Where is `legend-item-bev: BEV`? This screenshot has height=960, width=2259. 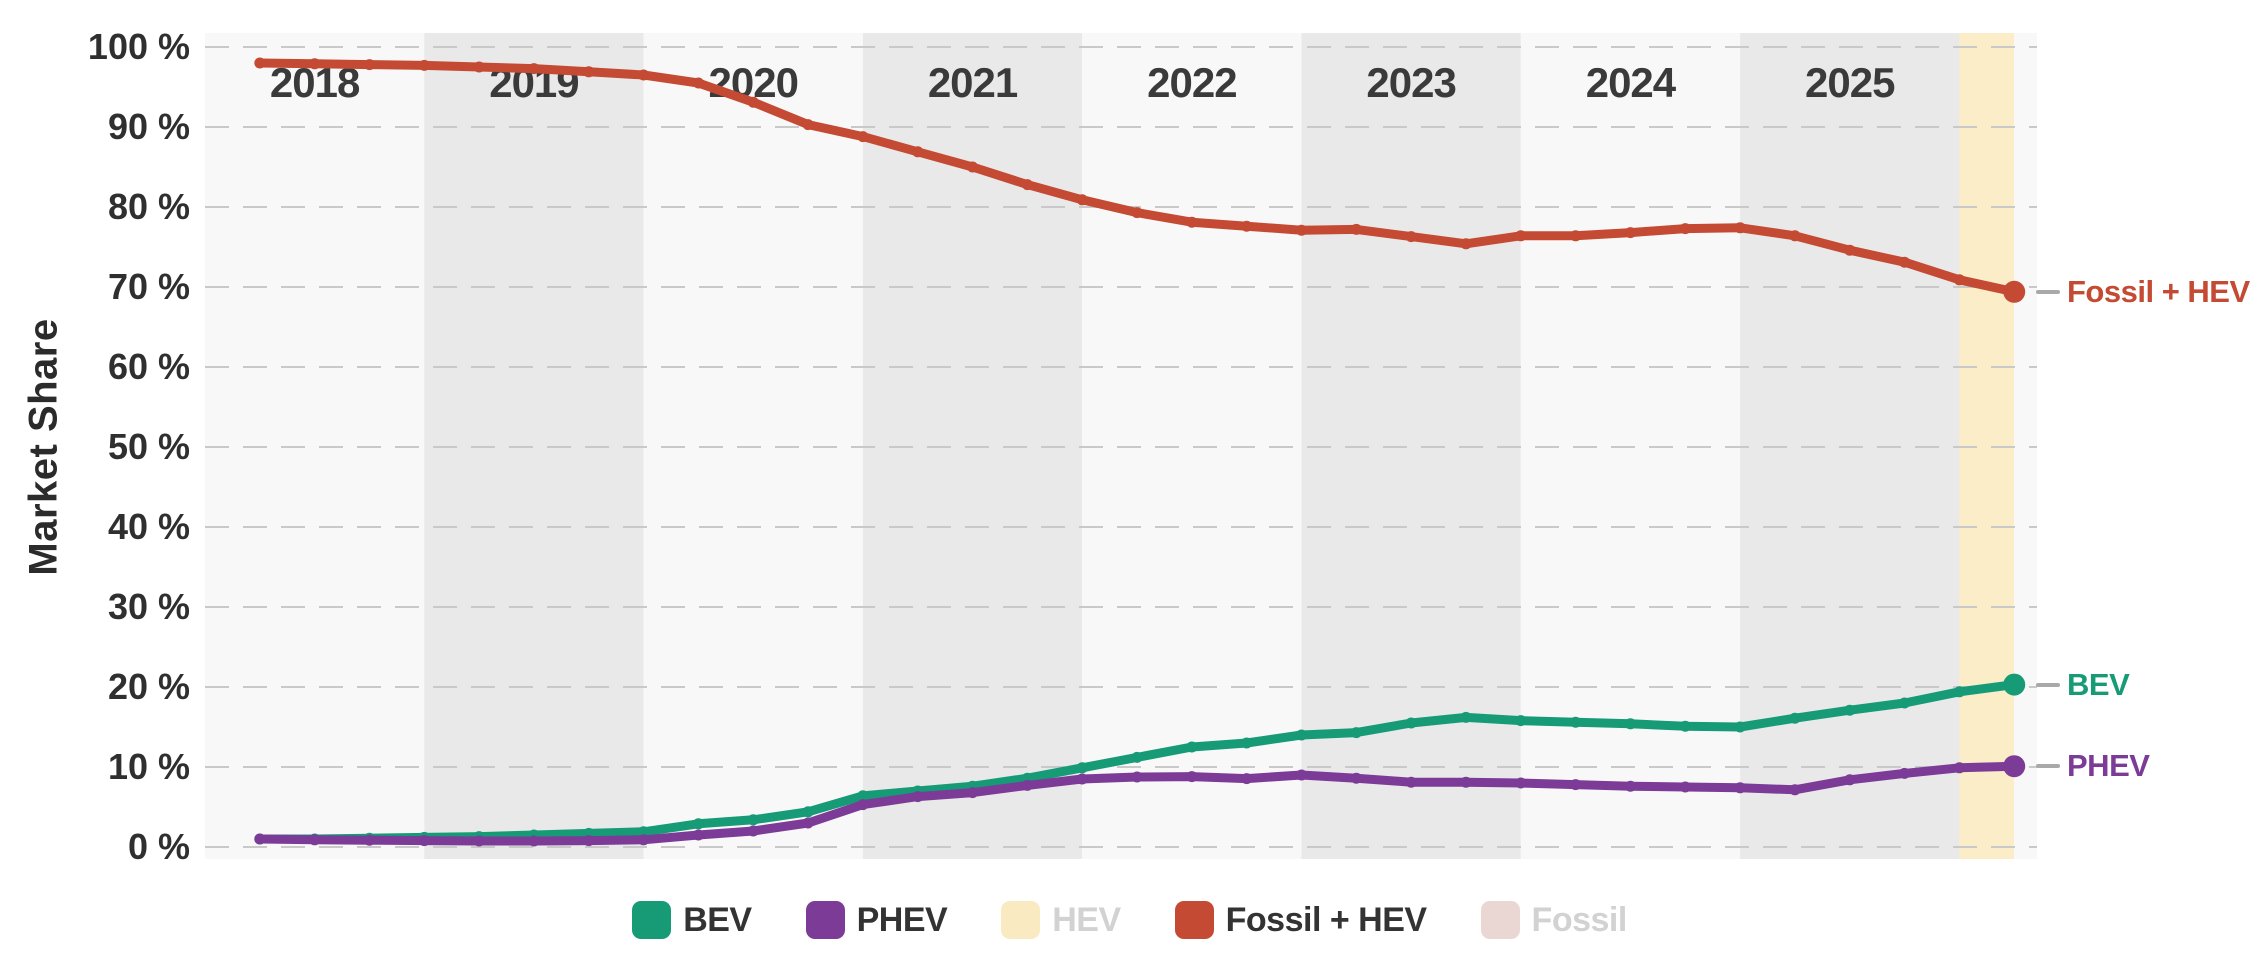 legend-item-bev: BEV is located at coordinates (692, 920).